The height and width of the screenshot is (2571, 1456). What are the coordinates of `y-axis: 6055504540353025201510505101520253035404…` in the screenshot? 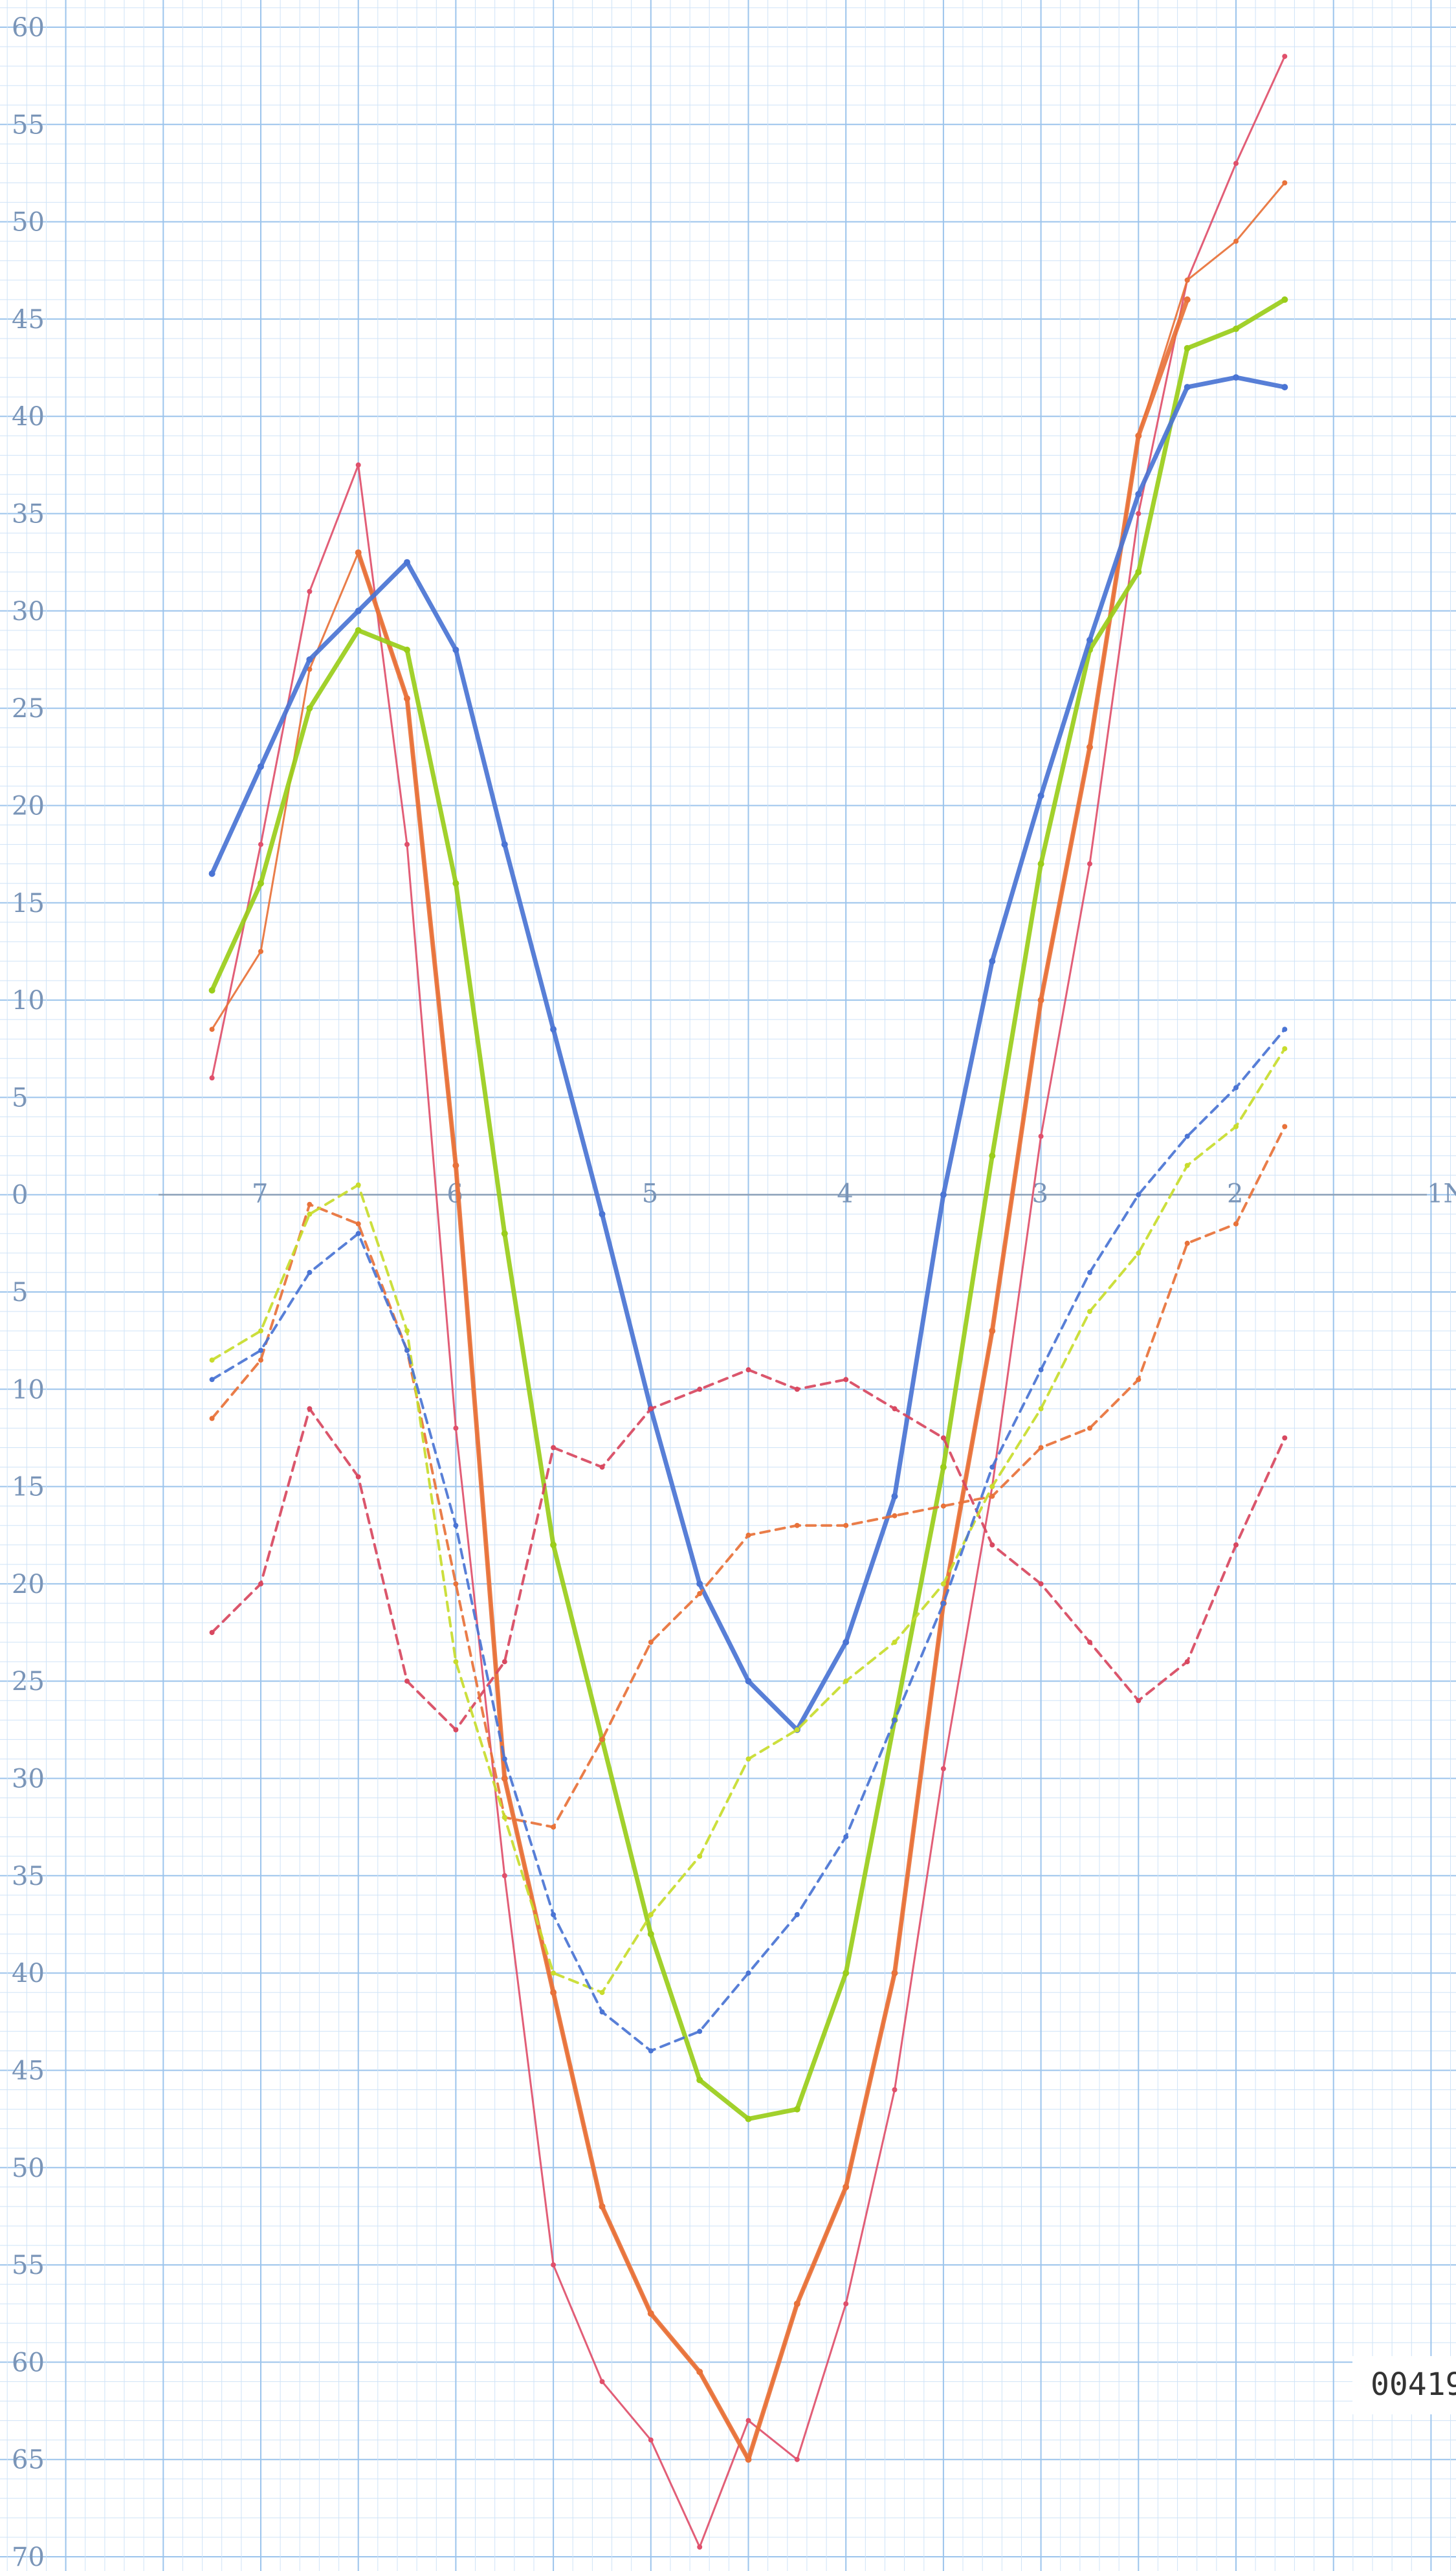 It's located at (28, 1292).